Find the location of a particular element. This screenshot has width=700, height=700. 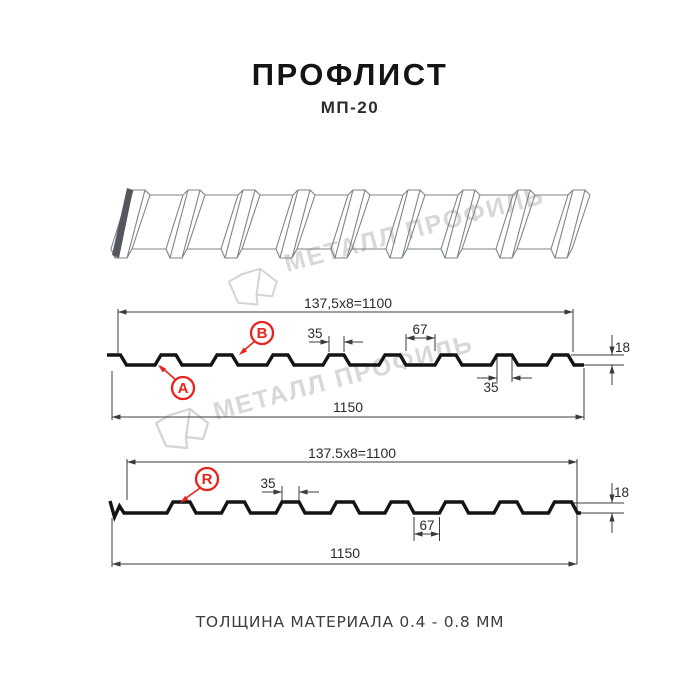

cross-section-bottom-labels: 137.5x8=1100 35 67 18 1150 is located at coordinates (444, 503).